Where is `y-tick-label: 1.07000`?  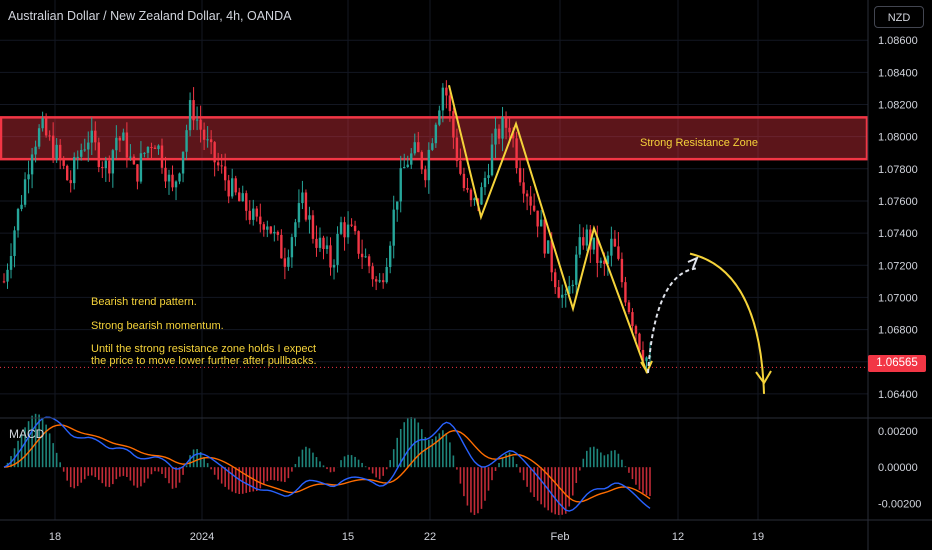
y-tick-label: 1.07000 is located at coordinates (898, 298).